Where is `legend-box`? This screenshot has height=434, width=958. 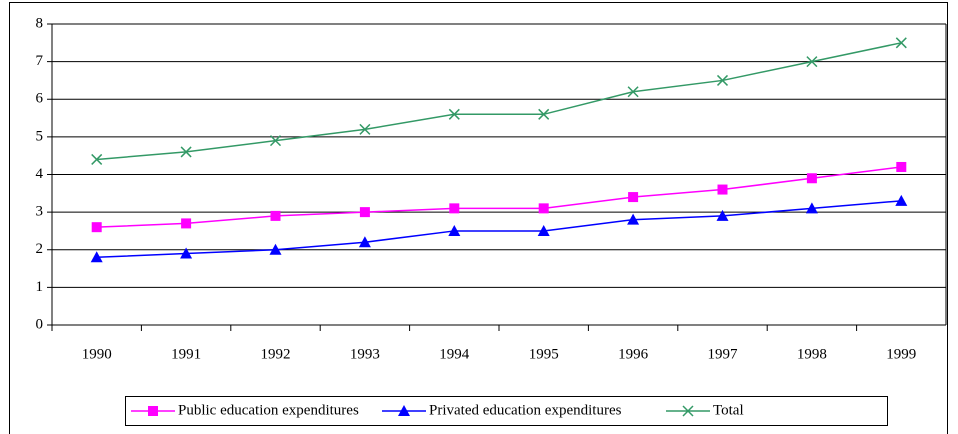 legend-box is located at coordinates (506, 411).